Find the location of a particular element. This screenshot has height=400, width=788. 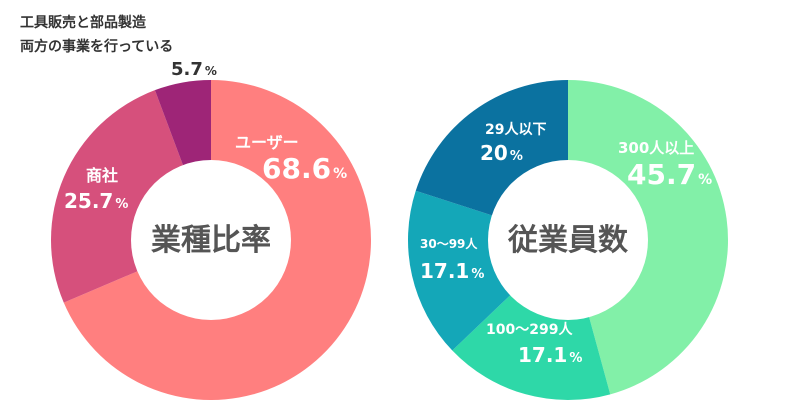

slice-value-both: 5.7% is located at coordinates (194, 69).